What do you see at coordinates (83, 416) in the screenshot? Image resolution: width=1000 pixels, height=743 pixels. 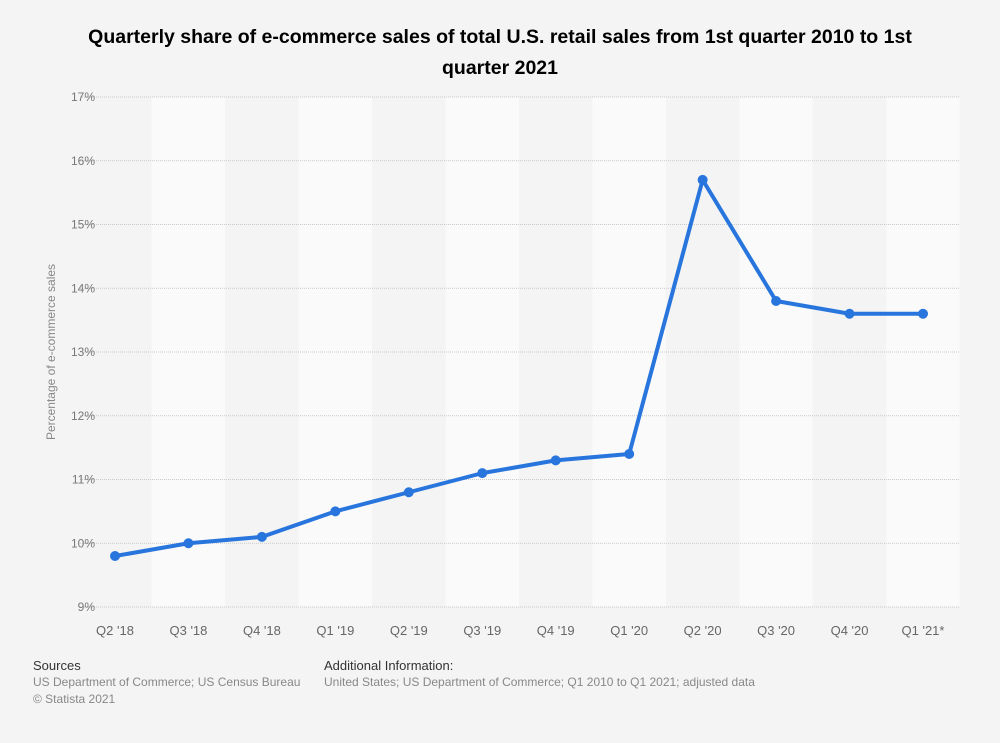 I see `y-tick-label: 12%` at bounding box center [83, 416].